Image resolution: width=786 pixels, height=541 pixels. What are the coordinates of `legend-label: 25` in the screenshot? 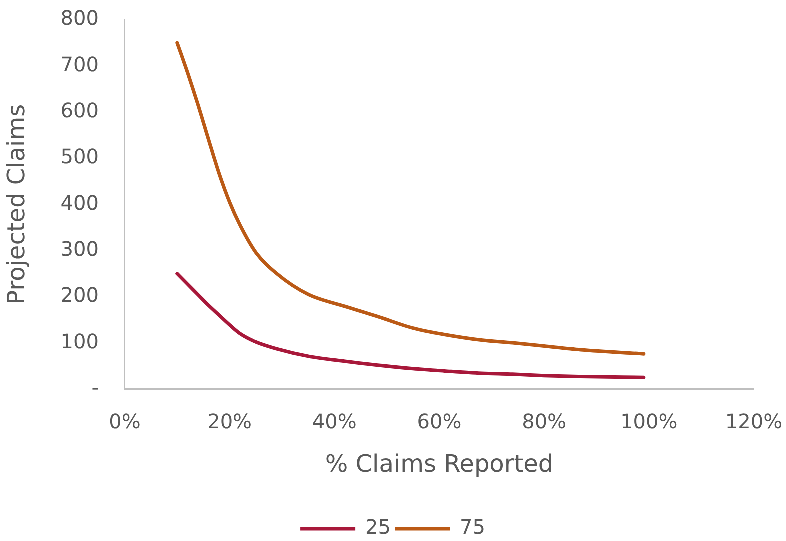 It's located at (379, 527).